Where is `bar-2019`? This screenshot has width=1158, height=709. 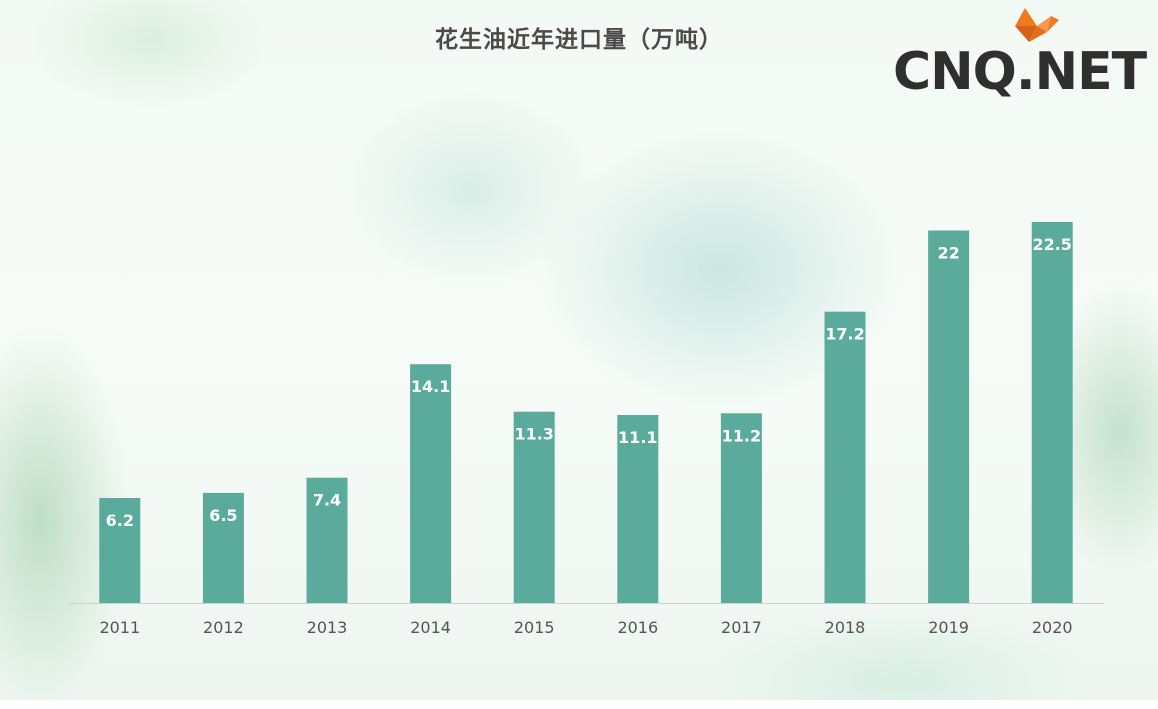 bar-2019 is located at coordinates (949, 416).